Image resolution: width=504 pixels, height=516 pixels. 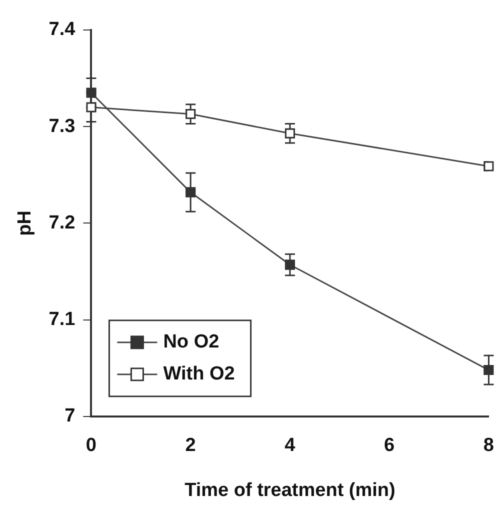 I want to click on legend-label: With O2, so click(x=199, y=374).